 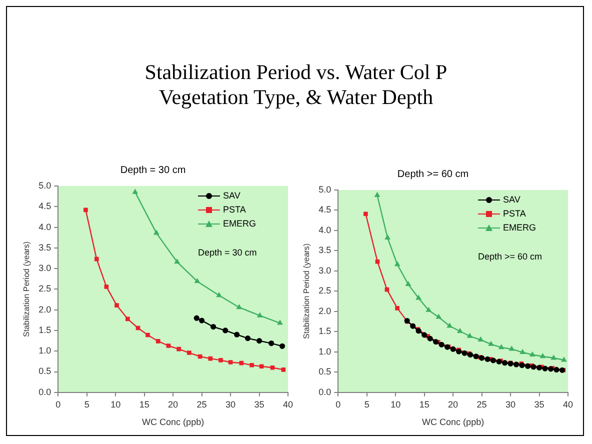 What do you see at coordinates (433, 174) in the screenshot?
I see `chart-title: Depth >= 60 cm` at bounding box center [433, 174].